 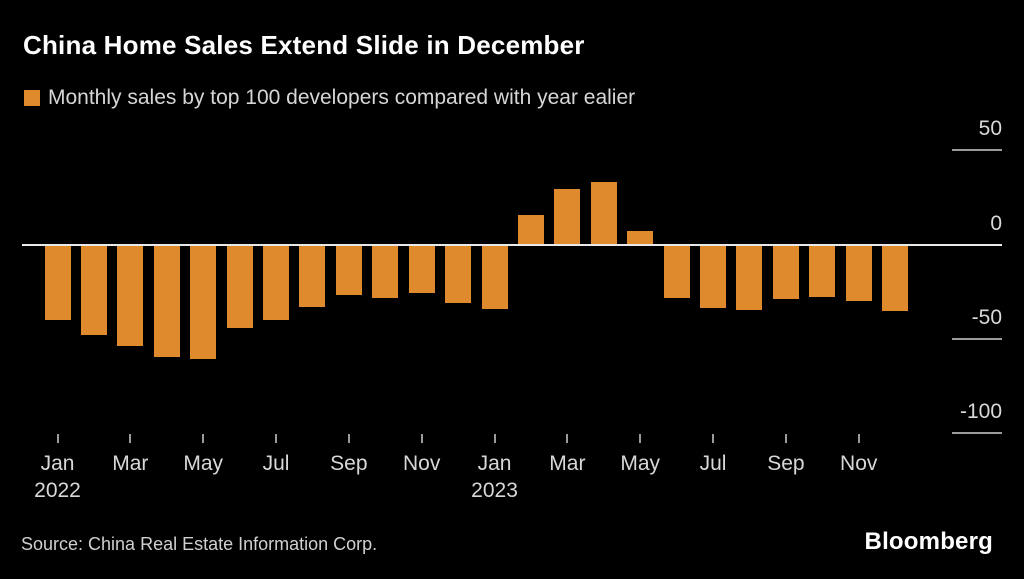 What do you see at coordinates (858, 273) in the screenshot?
I see `bar-nov-2023` at bounding box center [858, 273].